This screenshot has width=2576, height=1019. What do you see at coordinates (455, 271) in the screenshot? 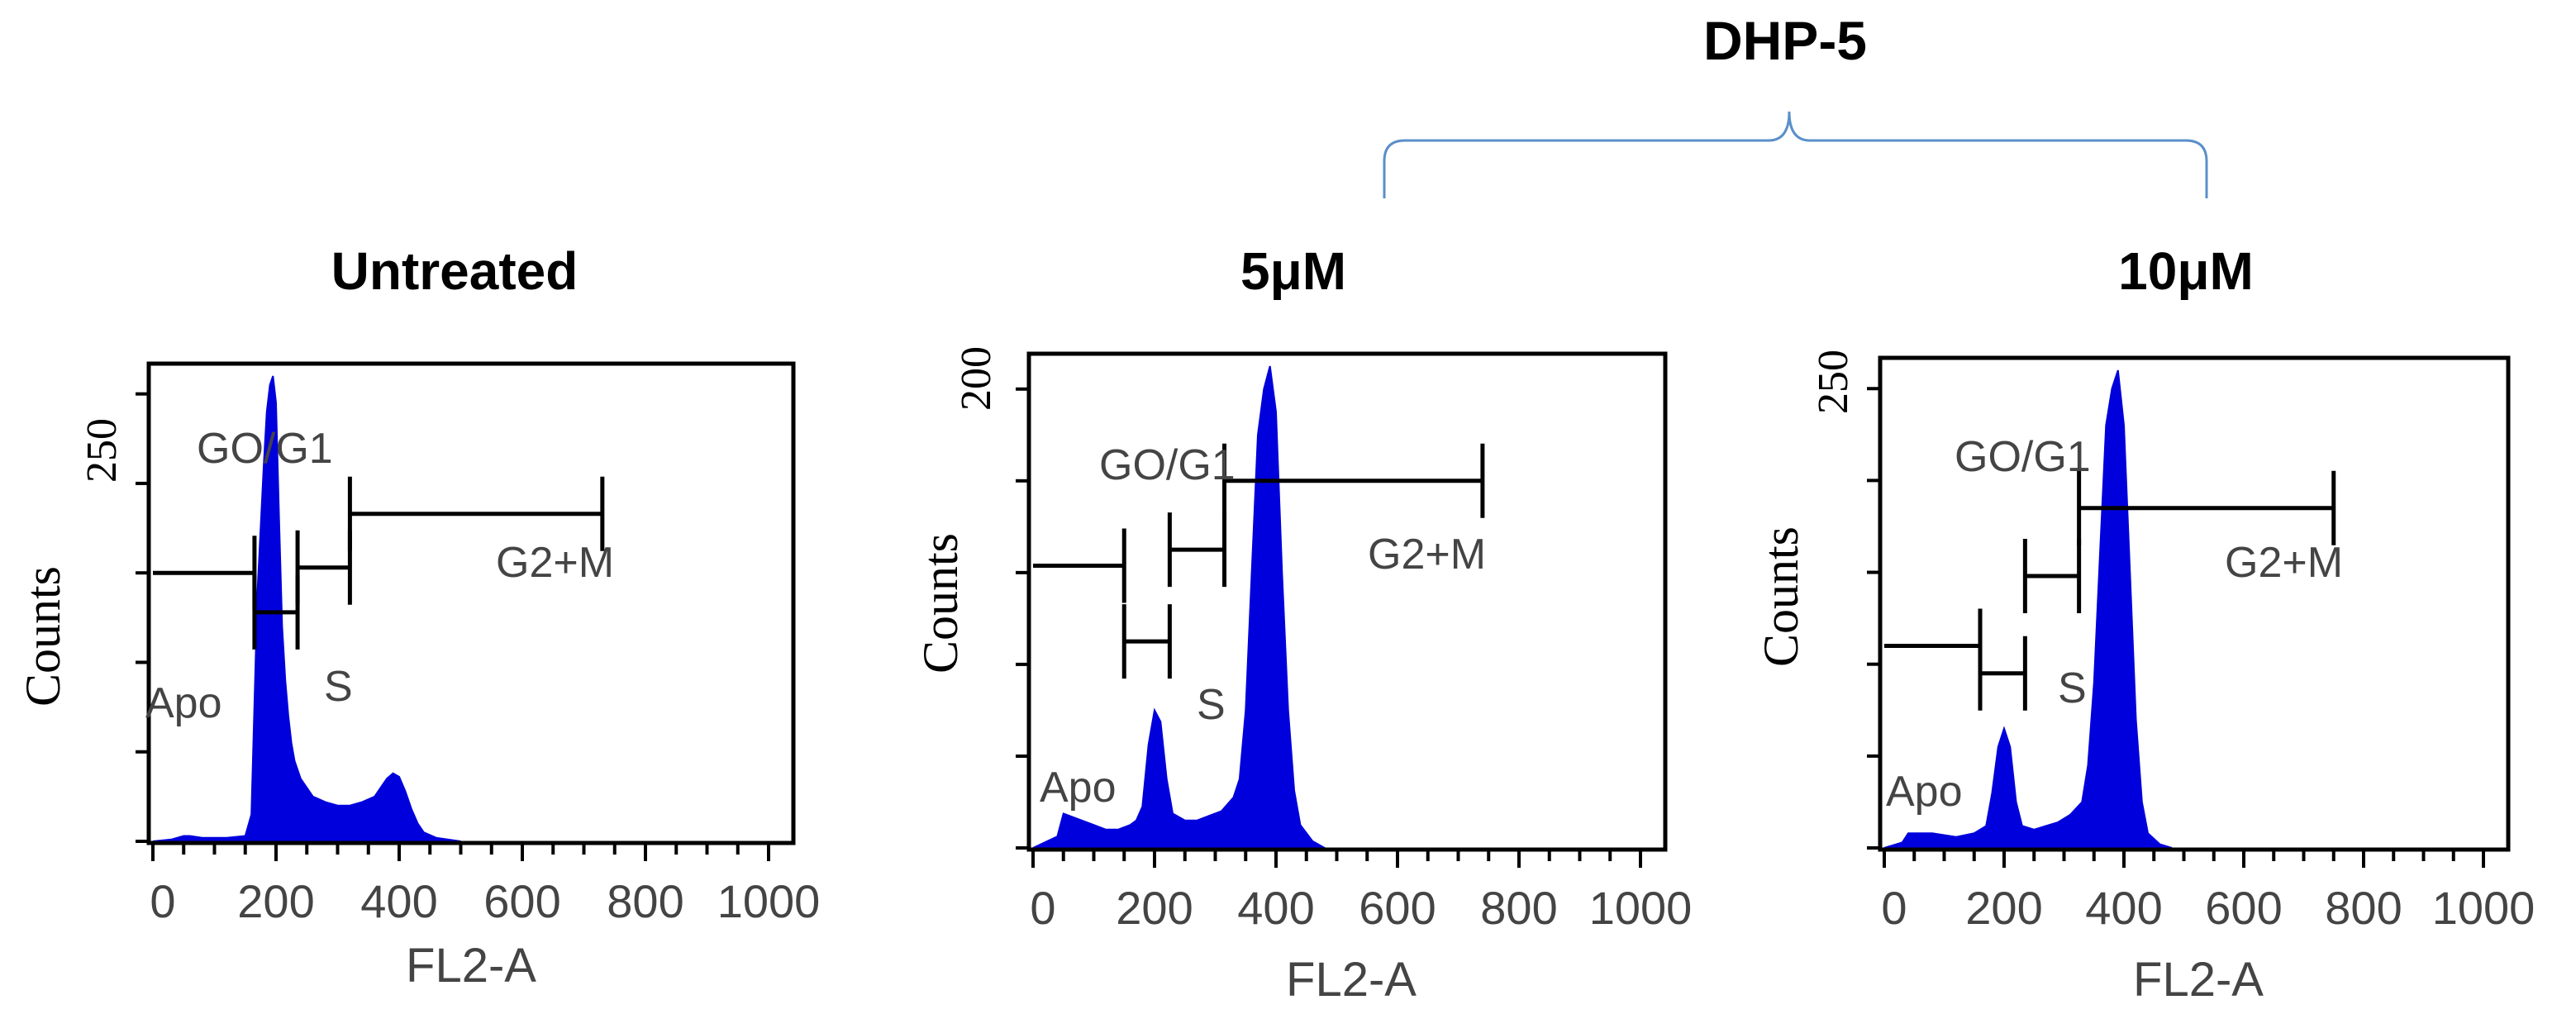
I see `panel-title: Untreated` at bounding box center [455, 271].